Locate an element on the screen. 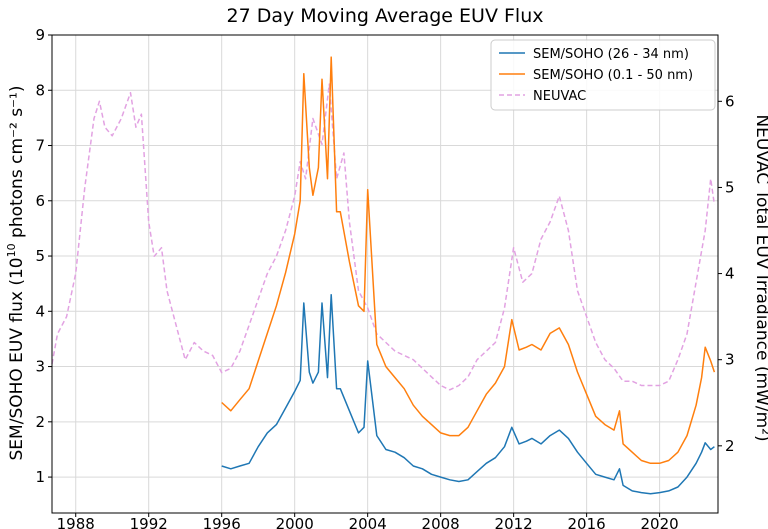 Image resolution: width=768 pixels, height=529 pixels. y-left-axis-ticks: 1 2 3 4 5 6 7 8 9 is located at coordinates (43, 256).